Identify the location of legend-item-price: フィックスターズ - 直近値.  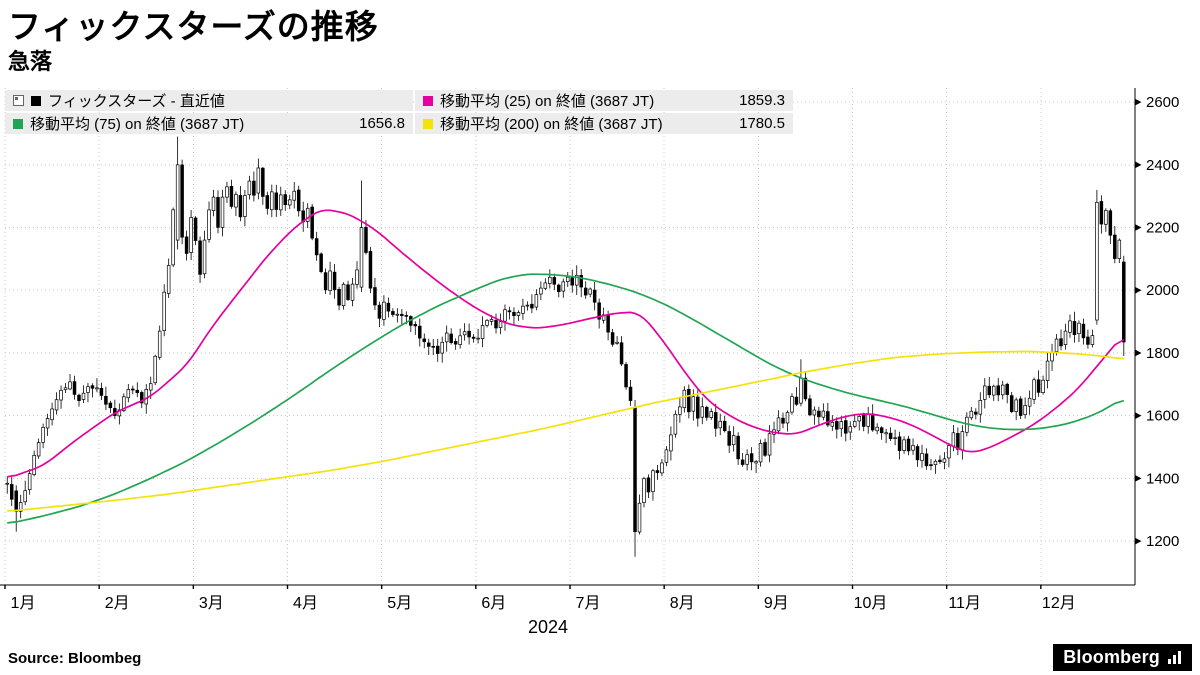
(209, 100).